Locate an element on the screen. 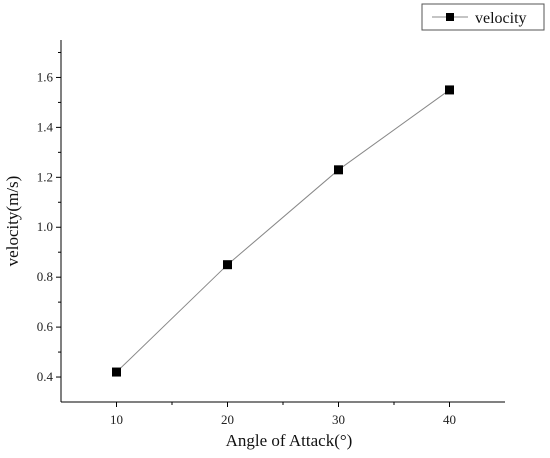 This screenshot has height=458, width=550. legend-label: velocity is located at coordinates (501, 18).